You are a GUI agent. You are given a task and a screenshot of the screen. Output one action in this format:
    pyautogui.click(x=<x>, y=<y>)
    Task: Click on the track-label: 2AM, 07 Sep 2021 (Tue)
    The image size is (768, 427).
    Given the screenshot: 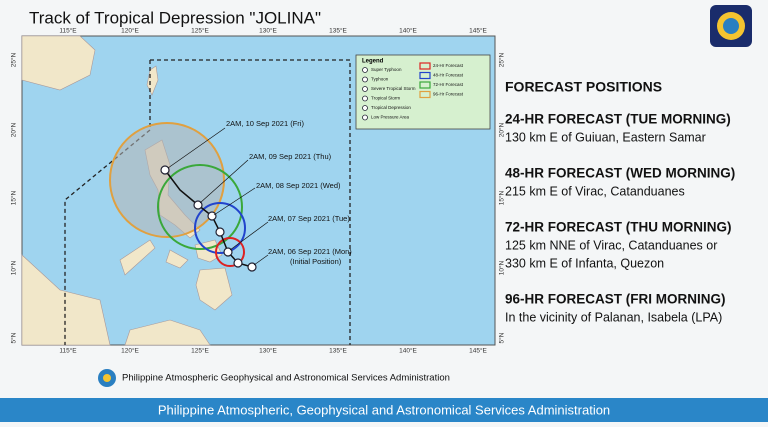 What is the action you would take?
    pyautogui.click(x=309, y=218)
    